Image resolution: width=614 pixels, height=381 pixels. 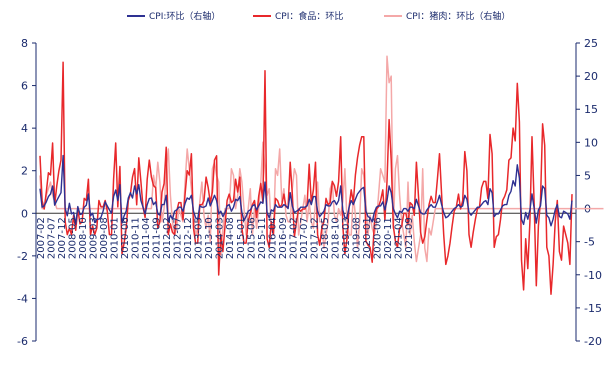 What do you see at coordinates (230, 238) in the screenshot?
I see `x-tick-label: 2014-08` at bounding box center [230, 238].